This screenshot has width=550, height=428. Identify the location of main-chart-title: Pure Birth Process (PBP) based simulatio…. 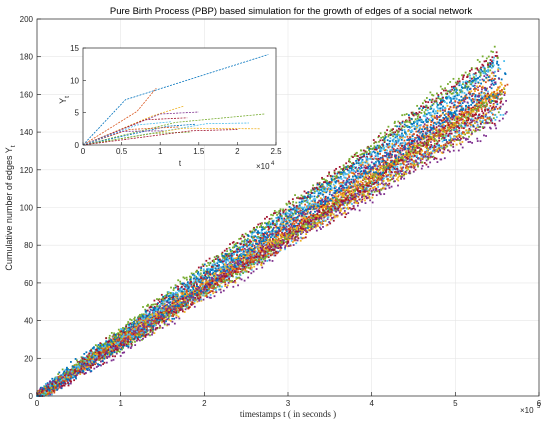
(291, 11).